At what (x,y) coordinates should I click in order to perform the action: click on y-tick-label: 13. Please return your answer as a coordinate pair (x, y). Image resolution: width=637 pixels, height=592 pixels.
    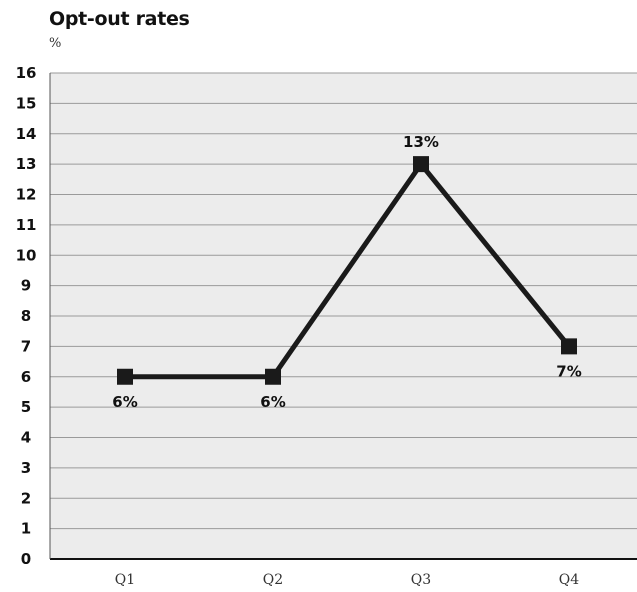
    Looking at the image, I should click on (26, 164).